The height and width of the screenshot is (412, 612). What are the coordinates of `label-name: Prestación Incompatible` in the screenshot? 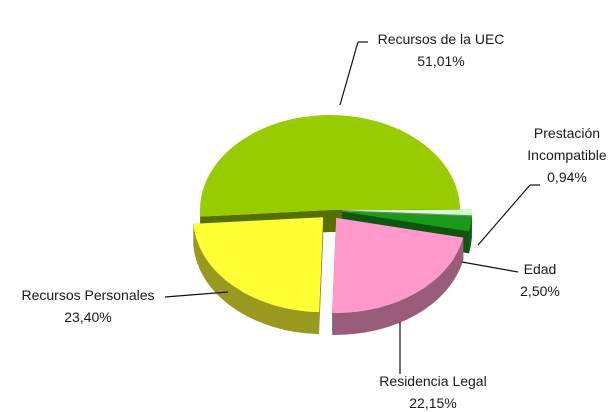 It's located at (567, 144).